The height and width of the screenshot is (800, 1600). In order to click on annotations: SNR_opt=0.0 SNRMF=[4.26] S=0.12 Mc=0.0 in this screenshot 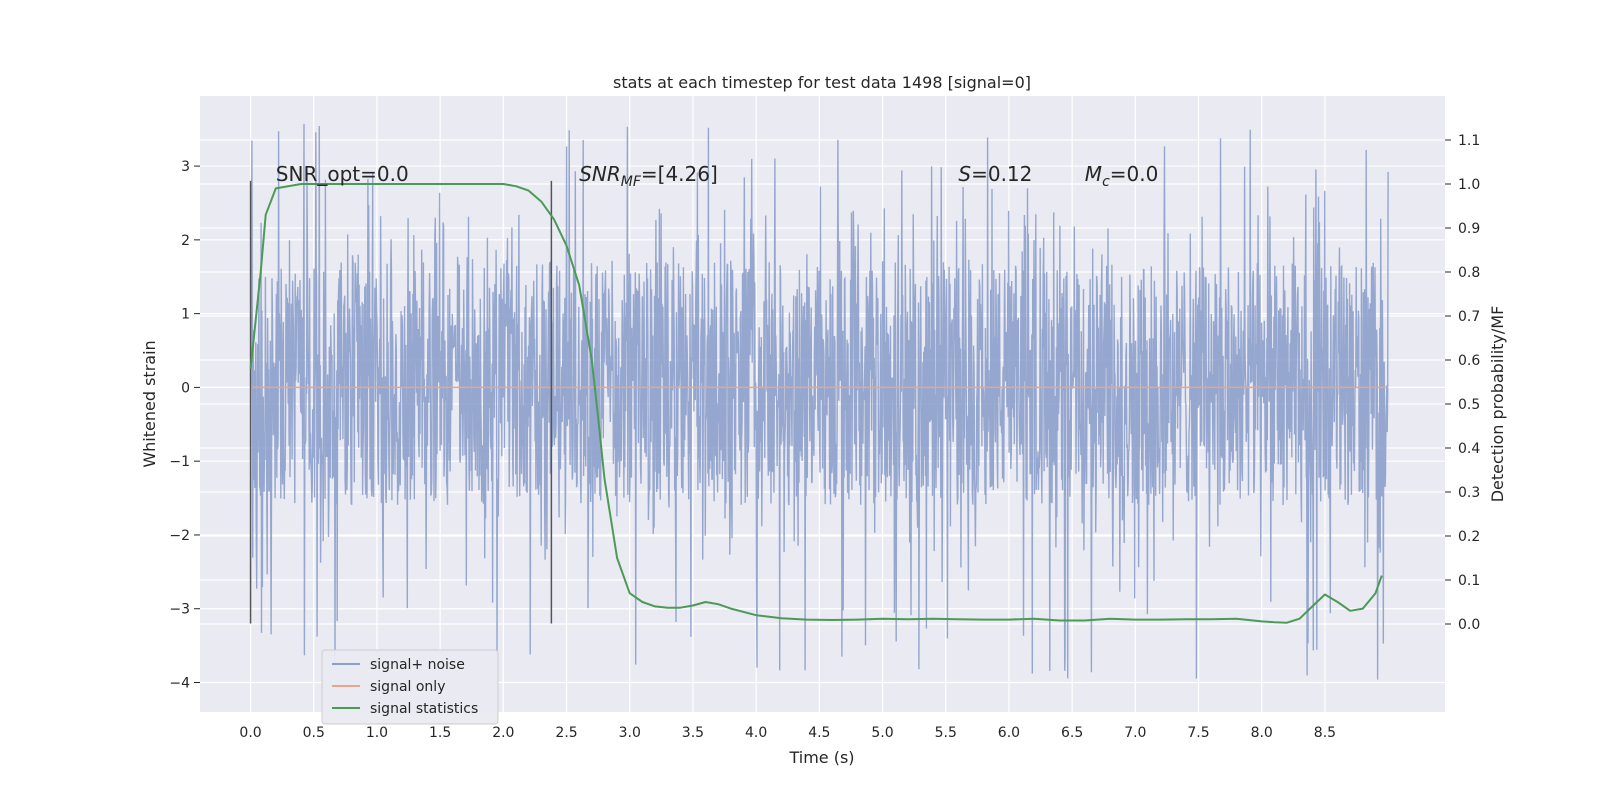, I will do `click(717, 176)`.